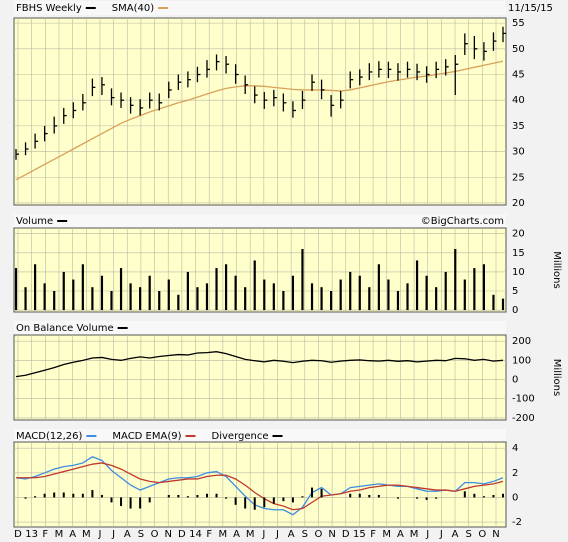  I want to click on x-tick-label: 14, so click(195, 534).